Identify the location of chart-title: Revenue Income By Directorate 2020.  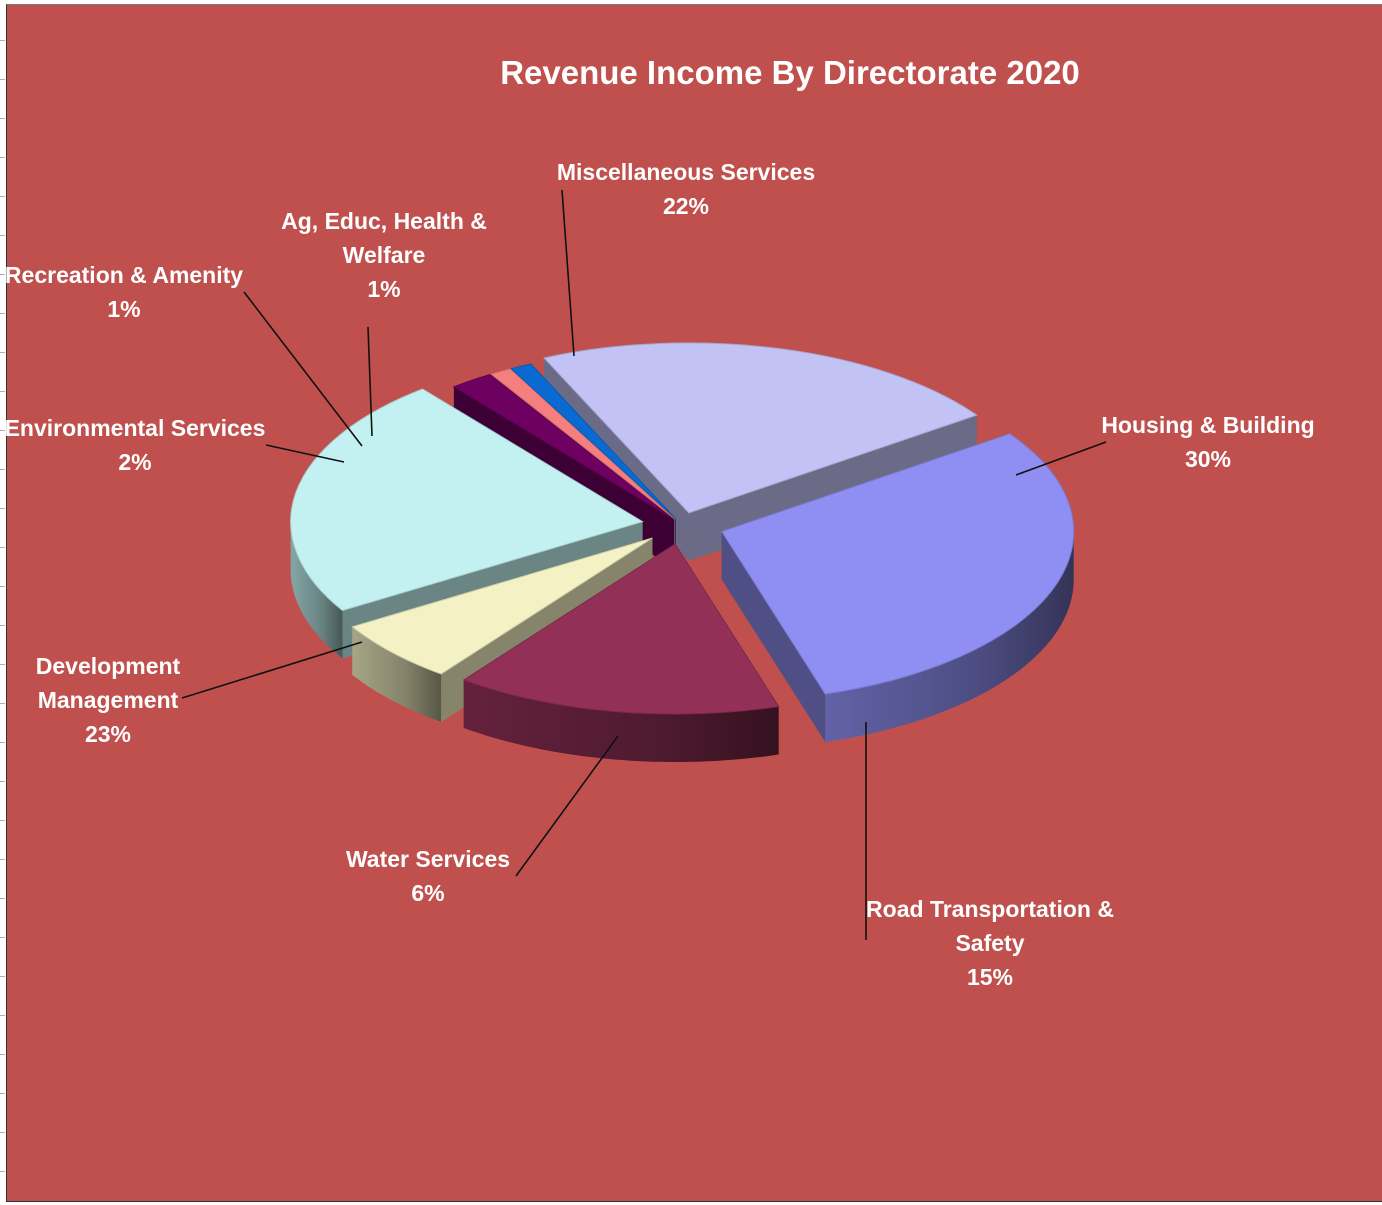
(790, 72).